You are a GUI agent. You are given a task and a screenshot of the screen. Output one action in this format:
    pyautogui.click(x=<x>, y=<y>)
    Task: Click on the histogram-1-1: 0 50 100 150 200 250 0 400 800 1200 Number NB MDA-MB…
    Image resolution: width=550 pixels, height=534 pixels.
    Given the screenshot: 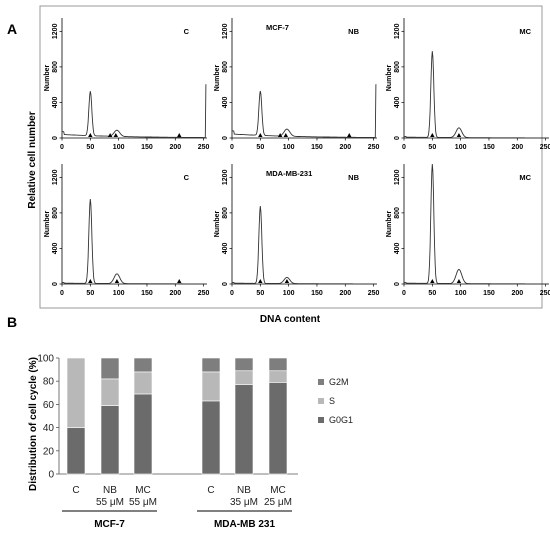 What is the action you would take?
    pyautogui.click(x=297, y=230)
    